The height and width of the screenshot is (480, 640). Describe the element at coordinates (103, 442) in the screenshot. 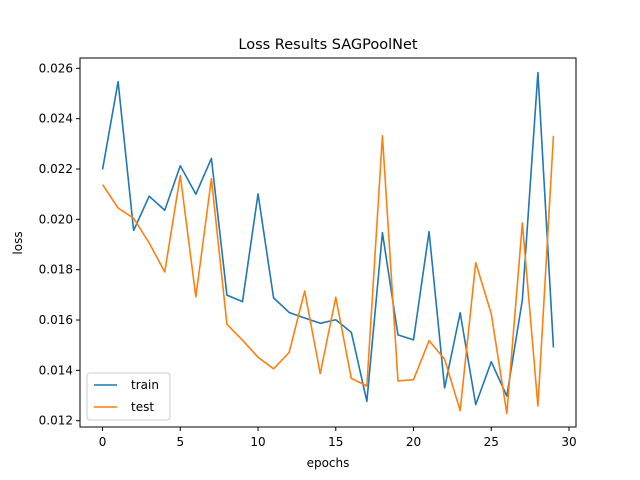

I see `x-tick-label: 0` at that location.